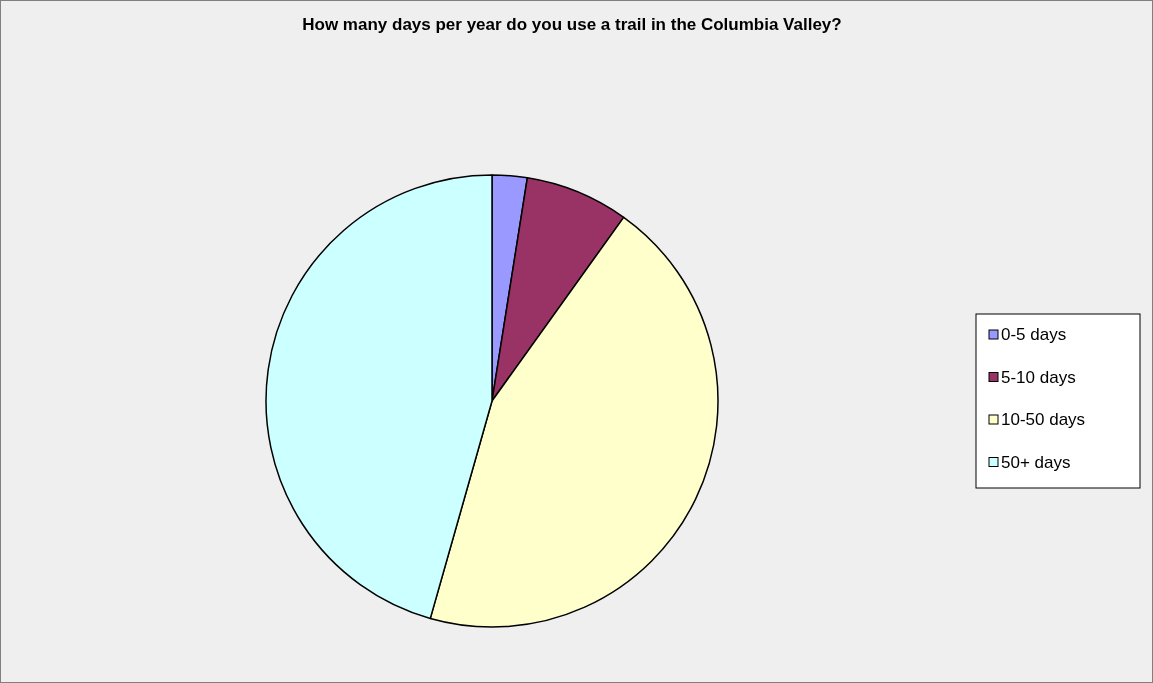 This screenshot has width=1153, height=683. What do you see at coordinates (1038, 377) in the screenshot?
I see `legend-label: 5-10 days` at bounding box center [1038, 377].